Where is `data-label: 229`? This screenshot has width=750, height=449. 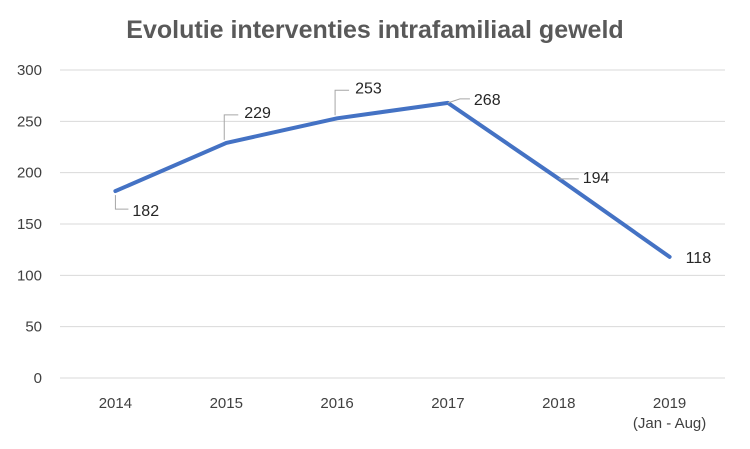 data-label: 229 is located at coordinates (257, 113).